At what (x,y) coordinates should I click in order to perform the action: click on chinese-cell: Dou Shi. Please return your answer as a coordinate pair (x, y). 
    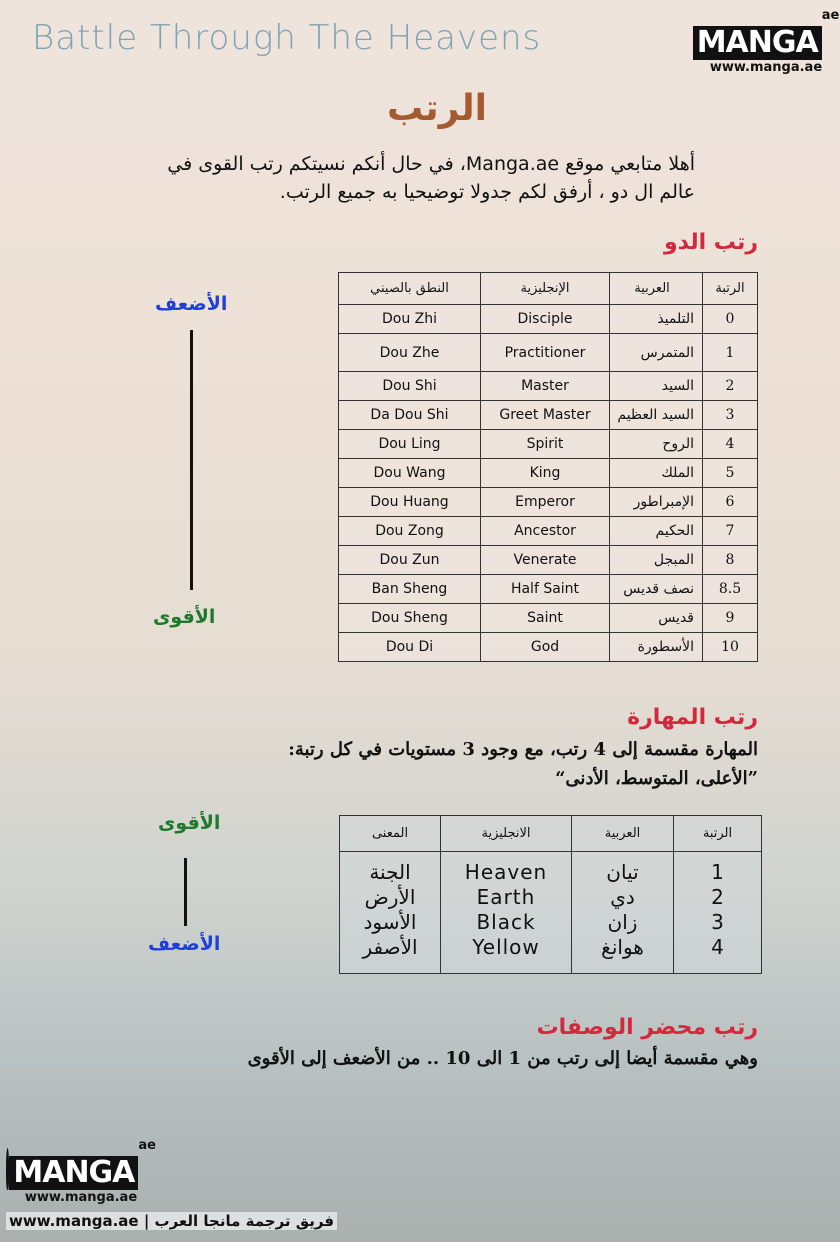
    Looking at the image, I should click on (409, 386).